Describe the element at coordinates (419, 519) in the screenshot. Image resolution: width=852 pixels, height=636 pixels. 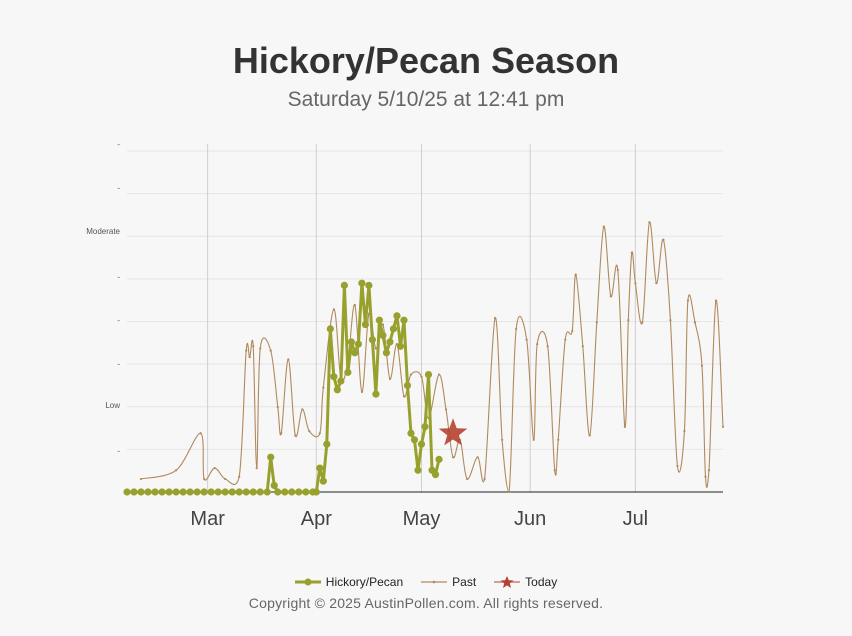
I see `x-axis-ticks: Mar Apr May Jun Jul` at that location.